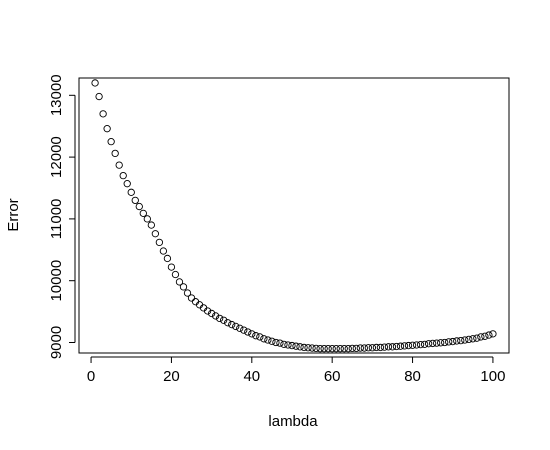  I want to click on y-axis-title: Error, so click(13, 214).